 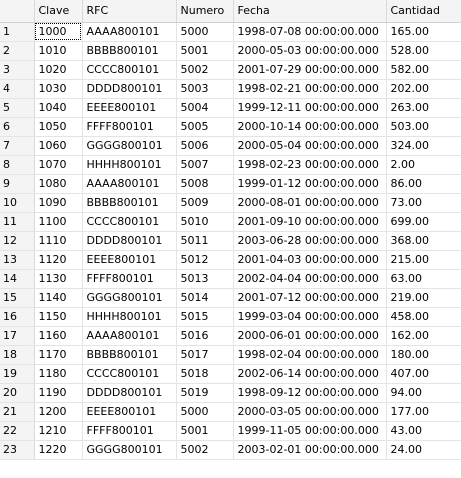 What do you see at coordinates (205, 108) in the screenshot?
I see `cell-numero: 5004` at bounding box center [205, 108].